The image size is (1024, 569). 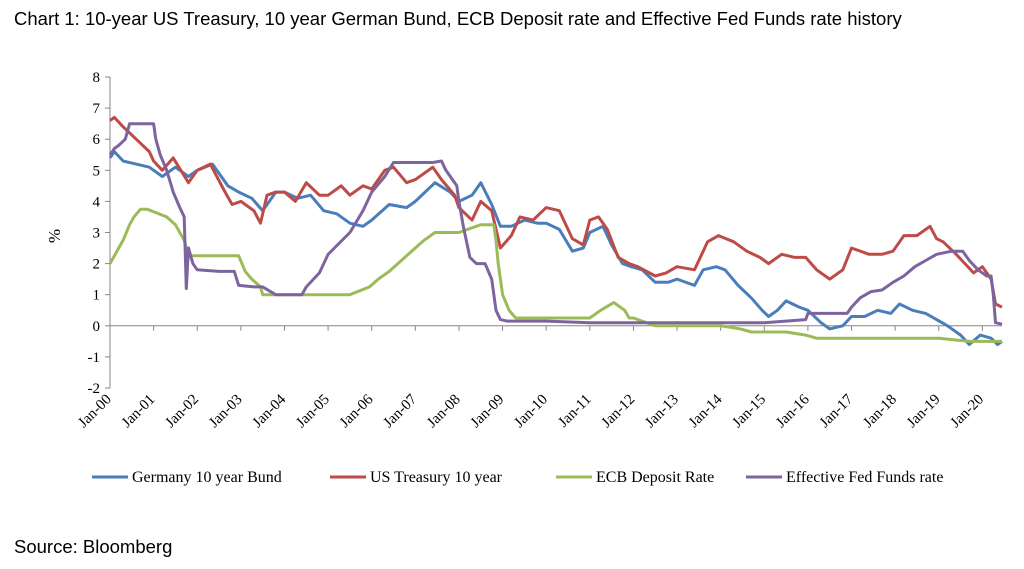 I want to click on x-tick-label: Jan-16, so click(x=793, y=411).